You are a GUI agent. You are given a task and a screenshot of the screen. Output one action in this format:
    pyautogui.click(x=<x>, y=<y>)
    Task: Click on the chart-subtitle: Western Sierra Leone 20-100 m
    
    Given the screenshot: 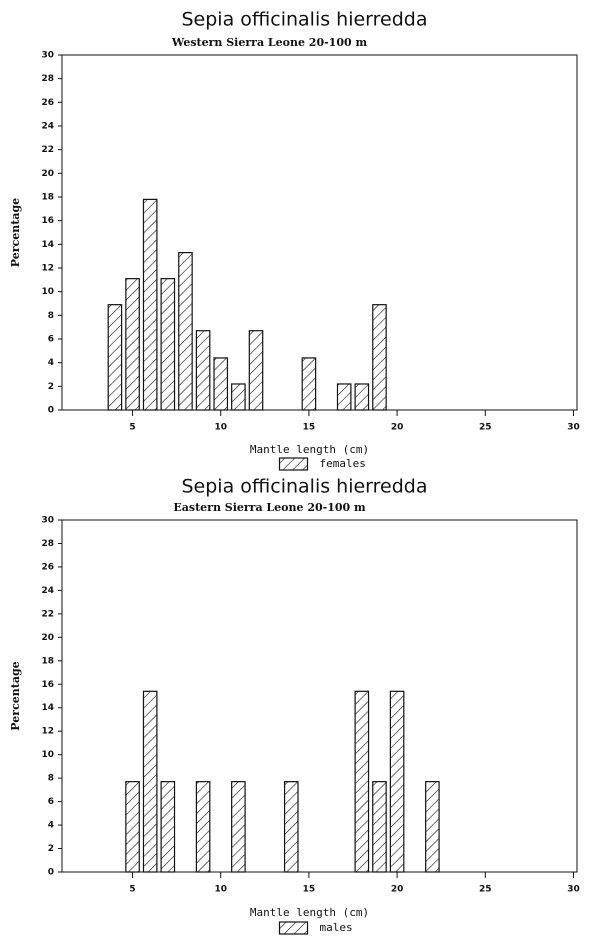 What is the action you would take?
    pyautogui.click(x=269, y=42)
    